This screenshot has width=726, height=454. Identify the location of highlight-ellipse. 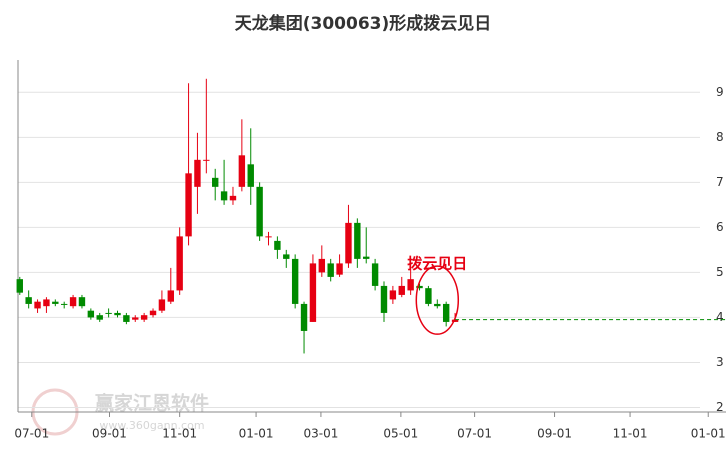
(437, 300).